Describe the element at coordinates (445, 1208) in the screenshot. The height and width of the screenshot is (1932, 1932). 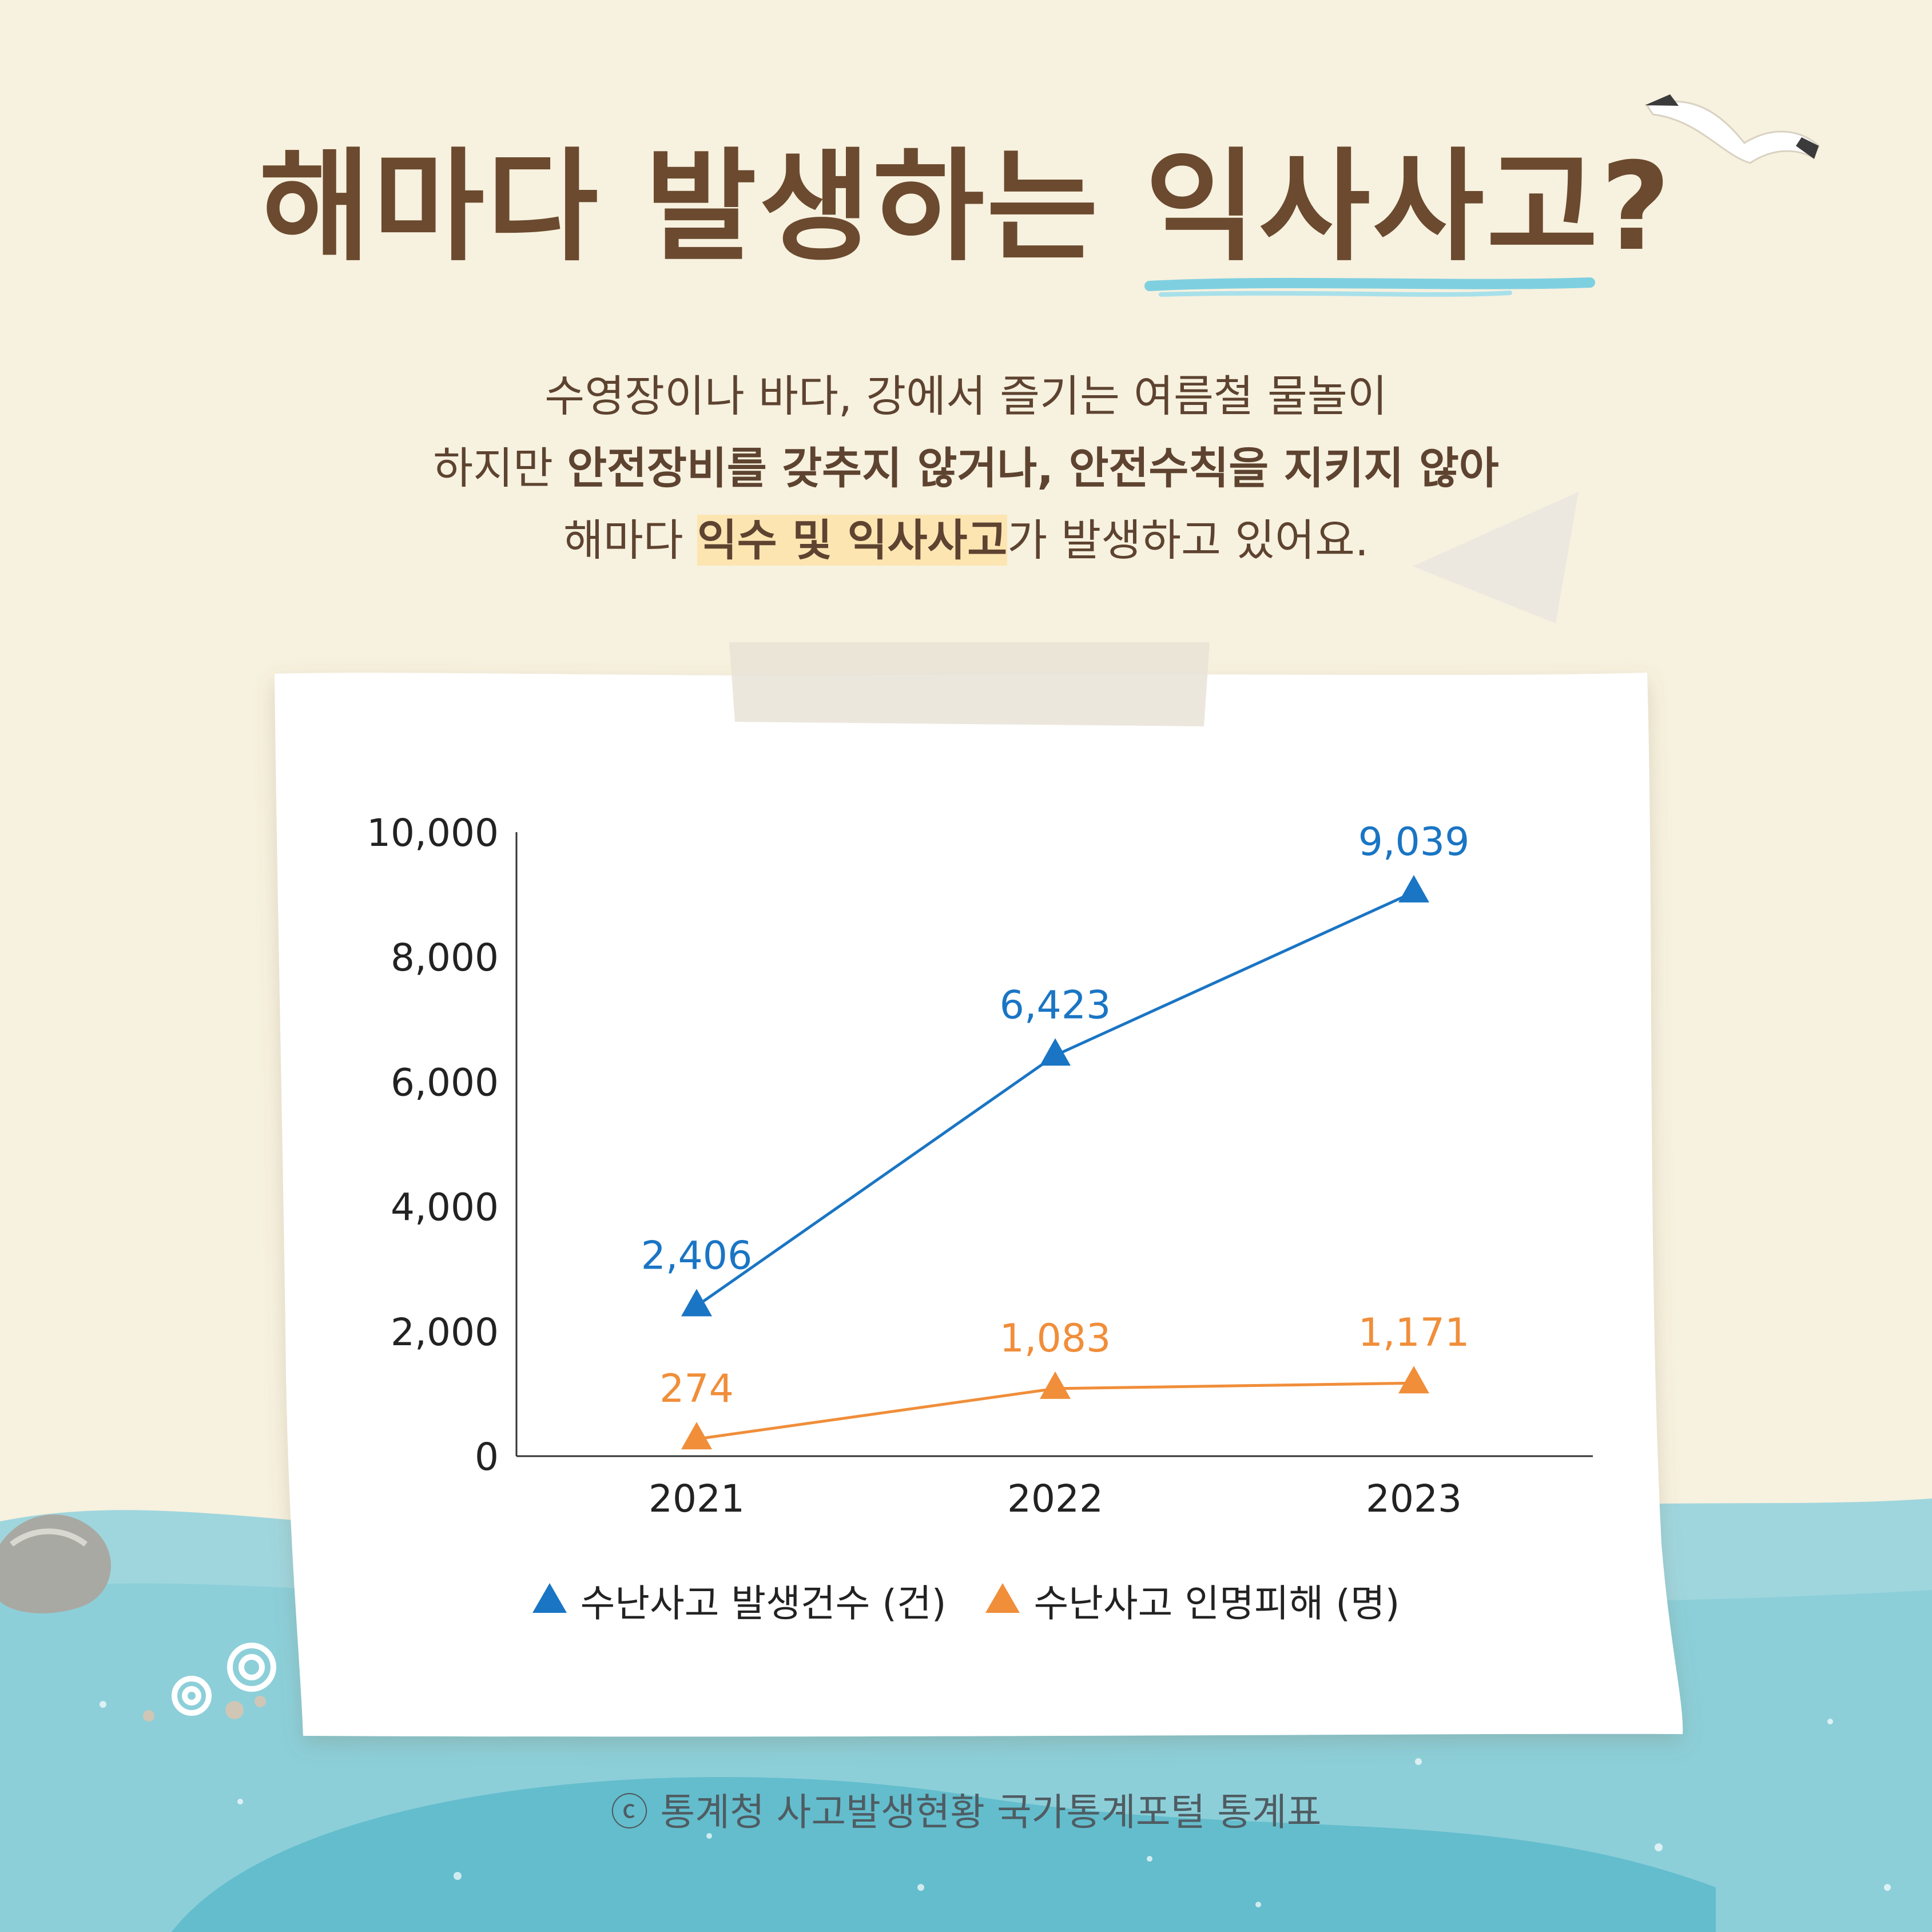
I see `y-tick-label: 4,000` at that location.